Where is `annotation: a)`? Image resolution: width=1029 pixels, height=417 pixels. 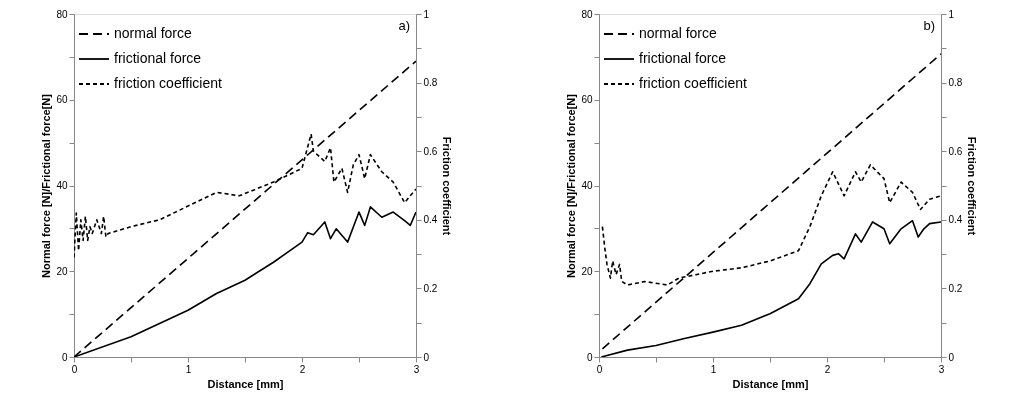
annotation: a) is located at coordinates (404, 25).